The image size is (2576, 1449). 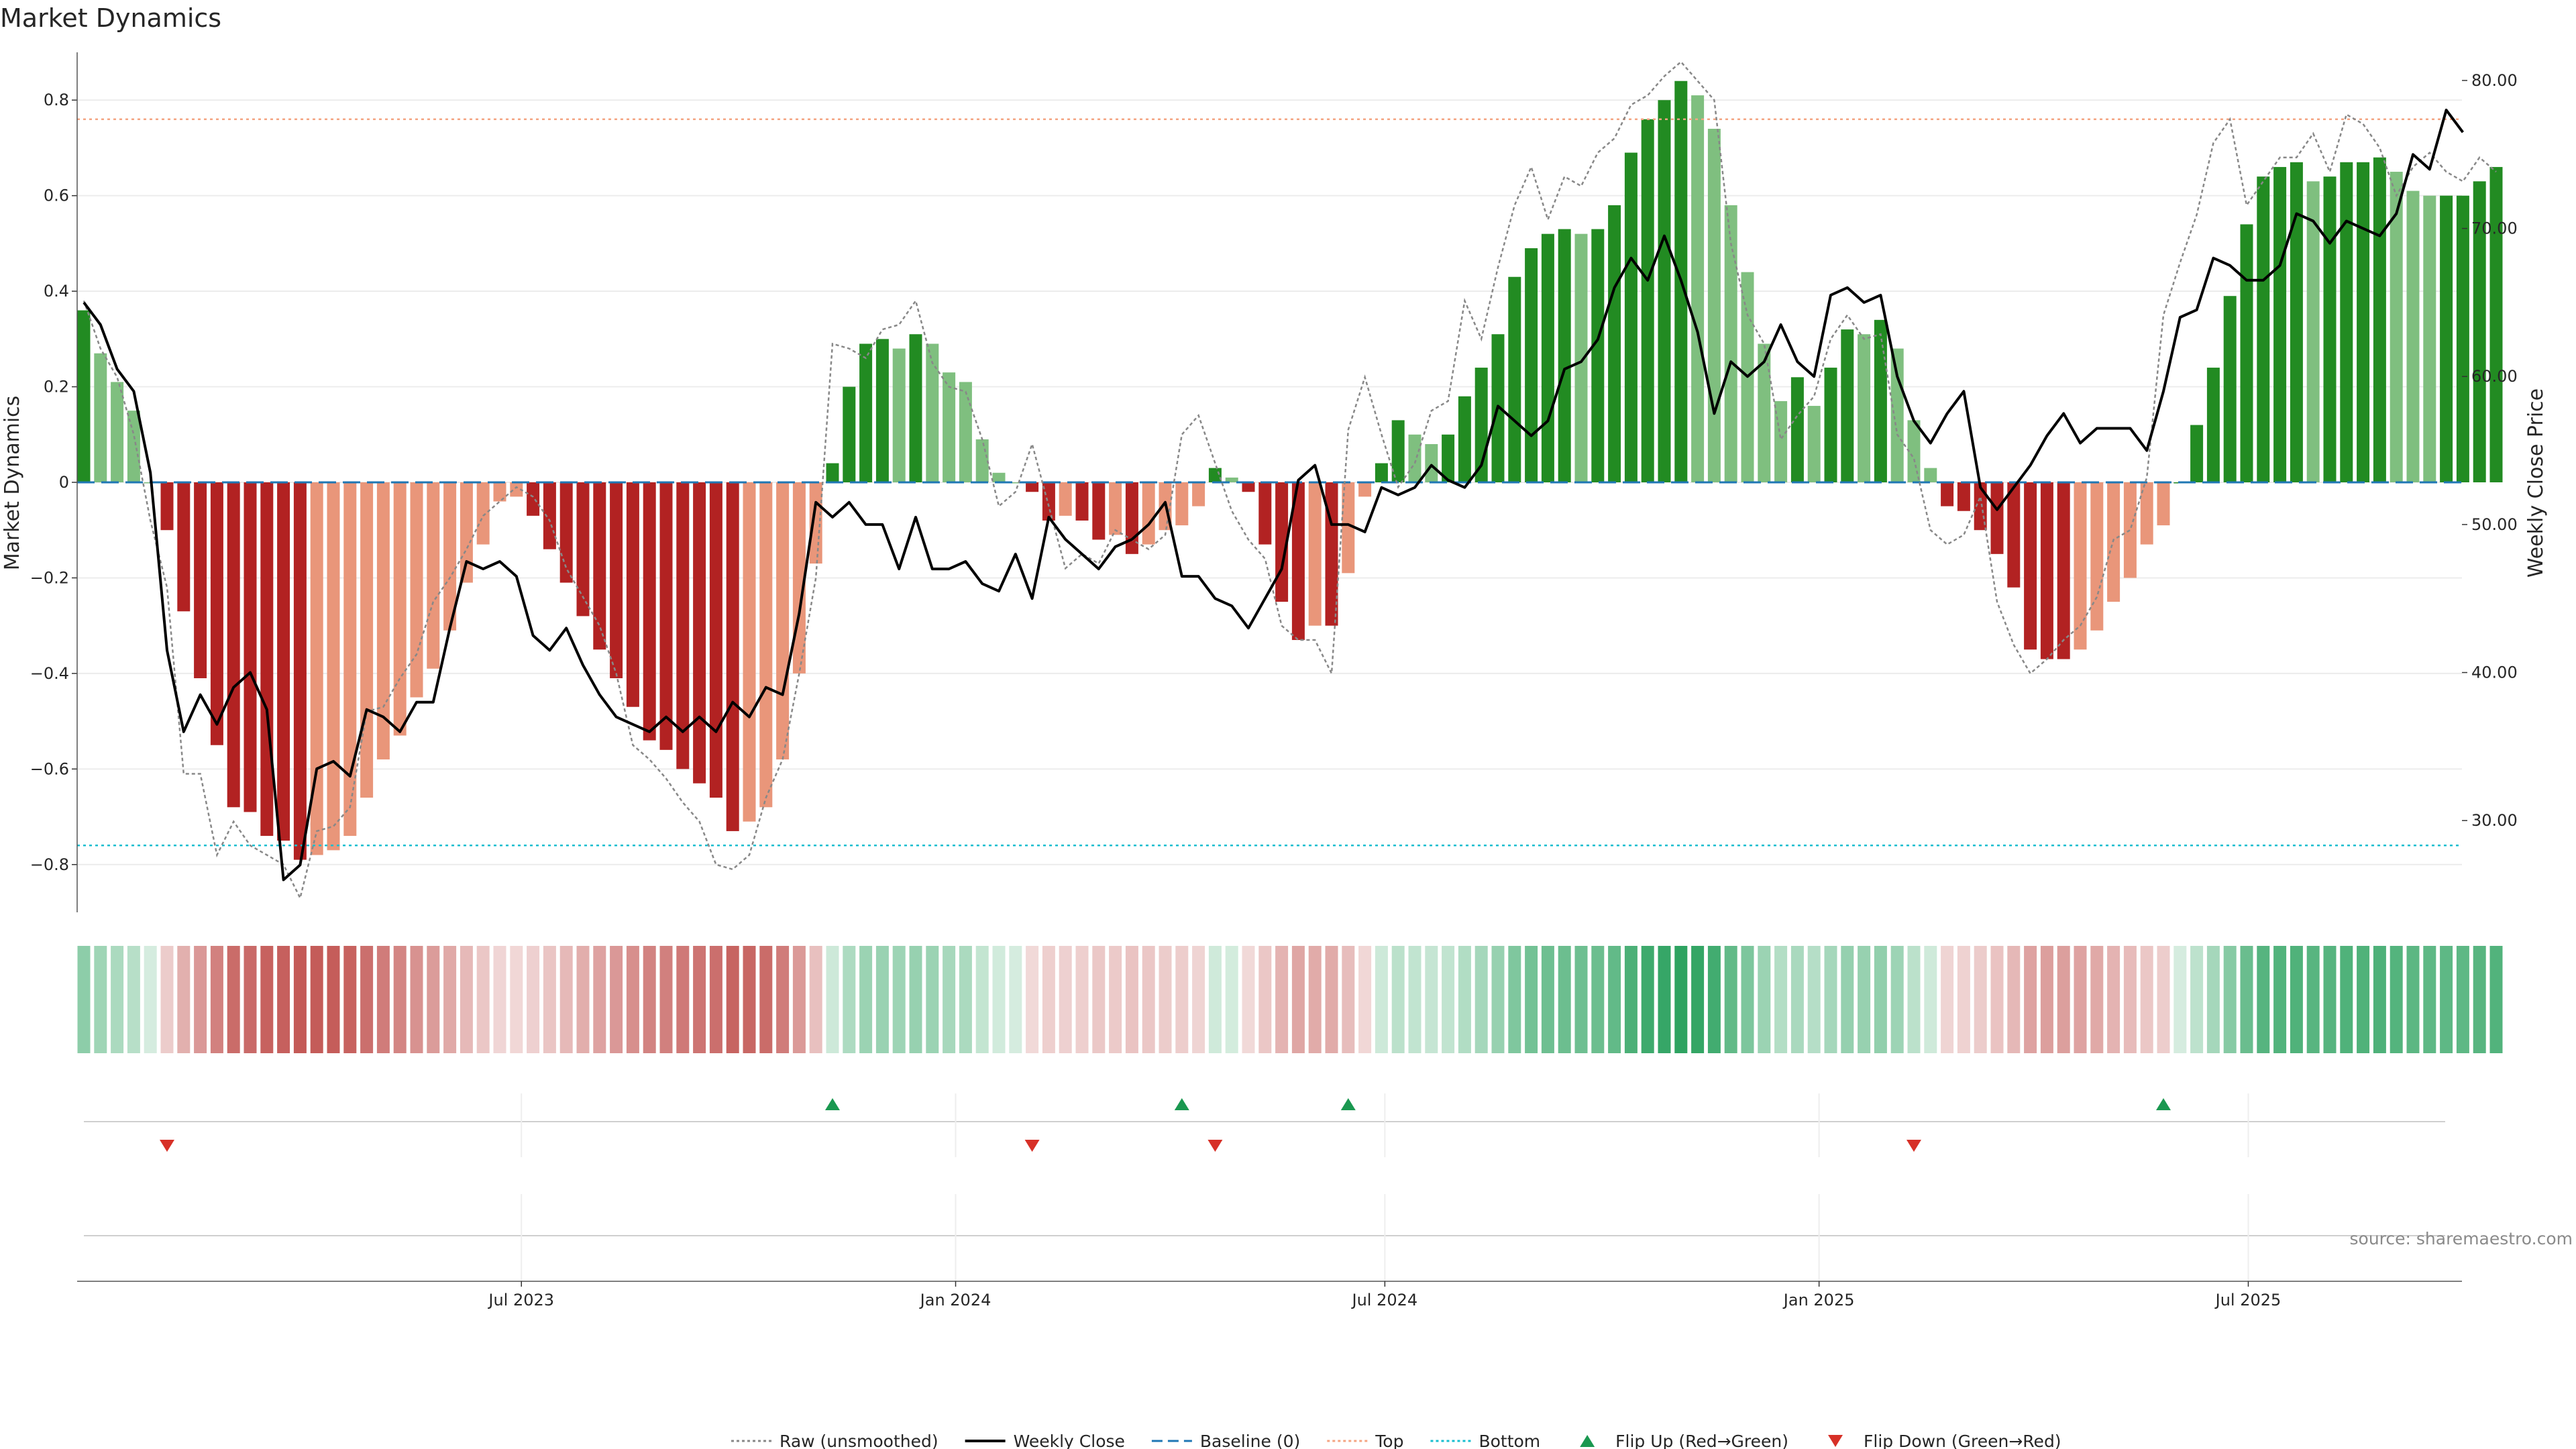 What do you see at coordinates (56, 100) in the screenshot?
I see `left-tick-label: 0.8` at bounding box center [56, 100].